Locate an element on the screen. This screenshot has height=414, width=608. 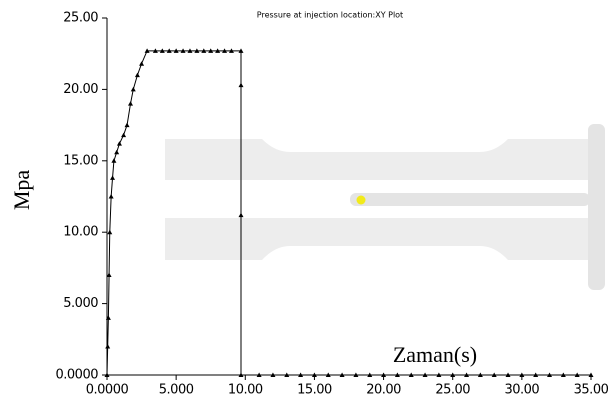
runner is located at coordinates (470, 199).